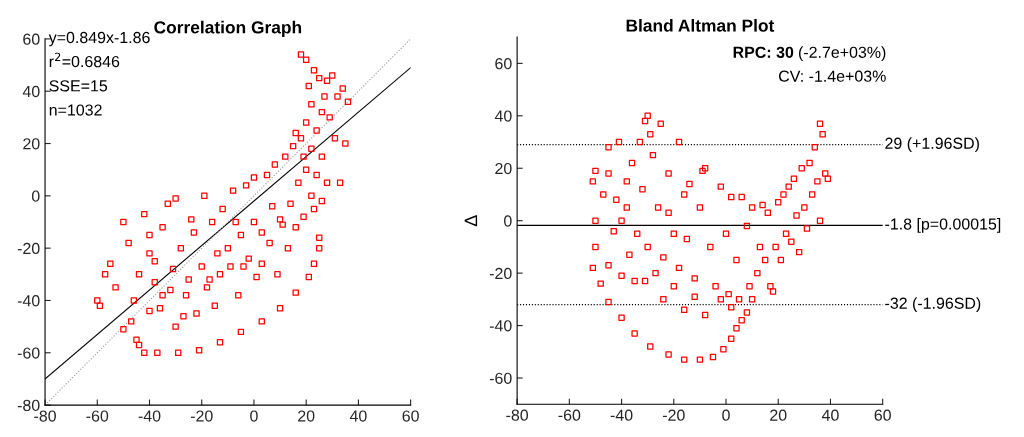 The height and width of the screenshot is (437, 1024). I want to click on annotation: n=1032, so click(75, 110).